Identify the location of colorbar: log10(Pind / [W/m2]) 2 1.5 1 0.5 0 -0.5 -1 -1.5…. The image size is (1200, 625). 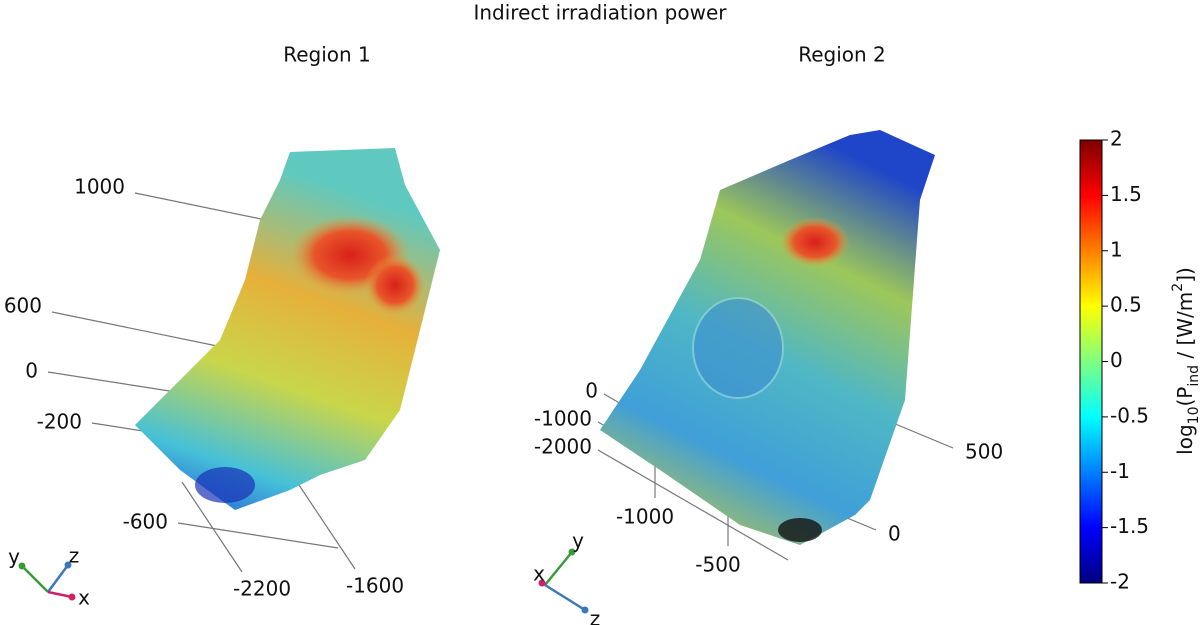
(1139, 360).